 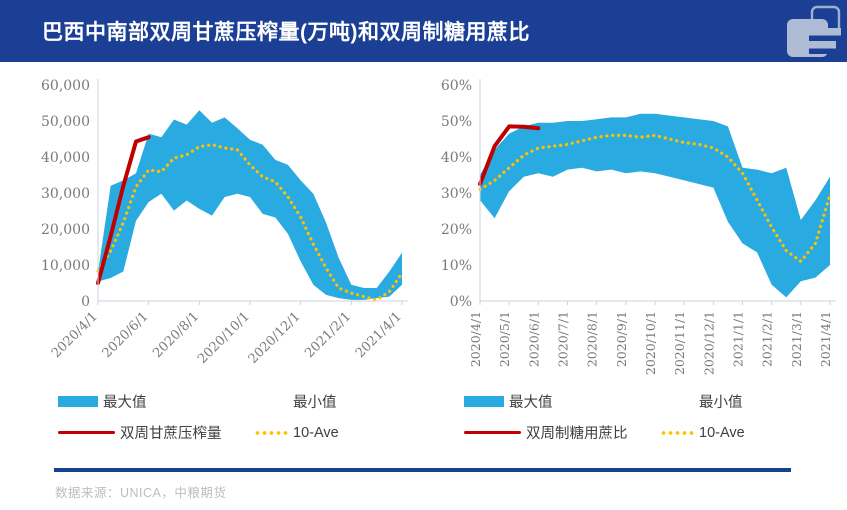 I want to click on y-tick-label: 0%, so click(x=461, y=302).